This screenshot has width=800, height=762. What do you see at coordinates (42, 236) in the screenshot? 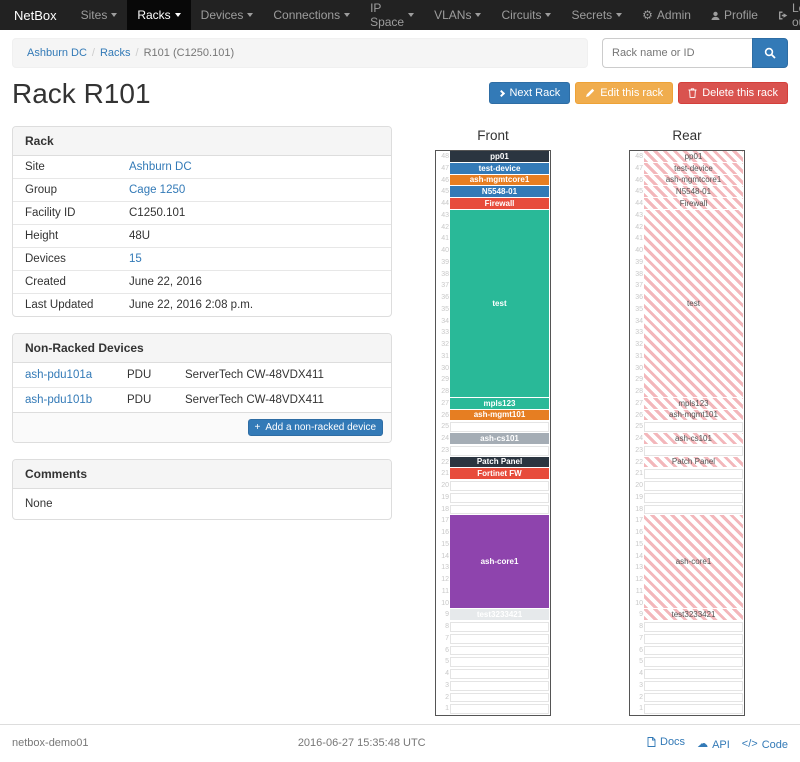
I see `attr-label: Height` at bounding box center [42, 236].